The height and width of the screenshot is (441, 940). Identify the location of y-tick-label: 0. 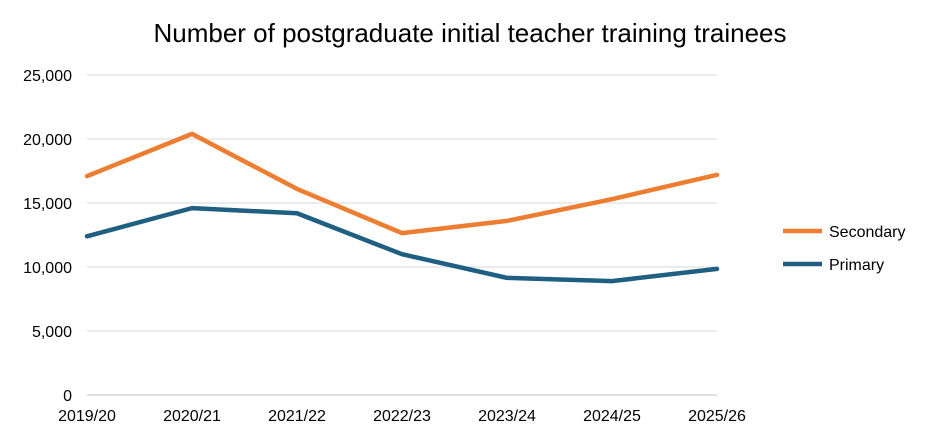
(67, 396).